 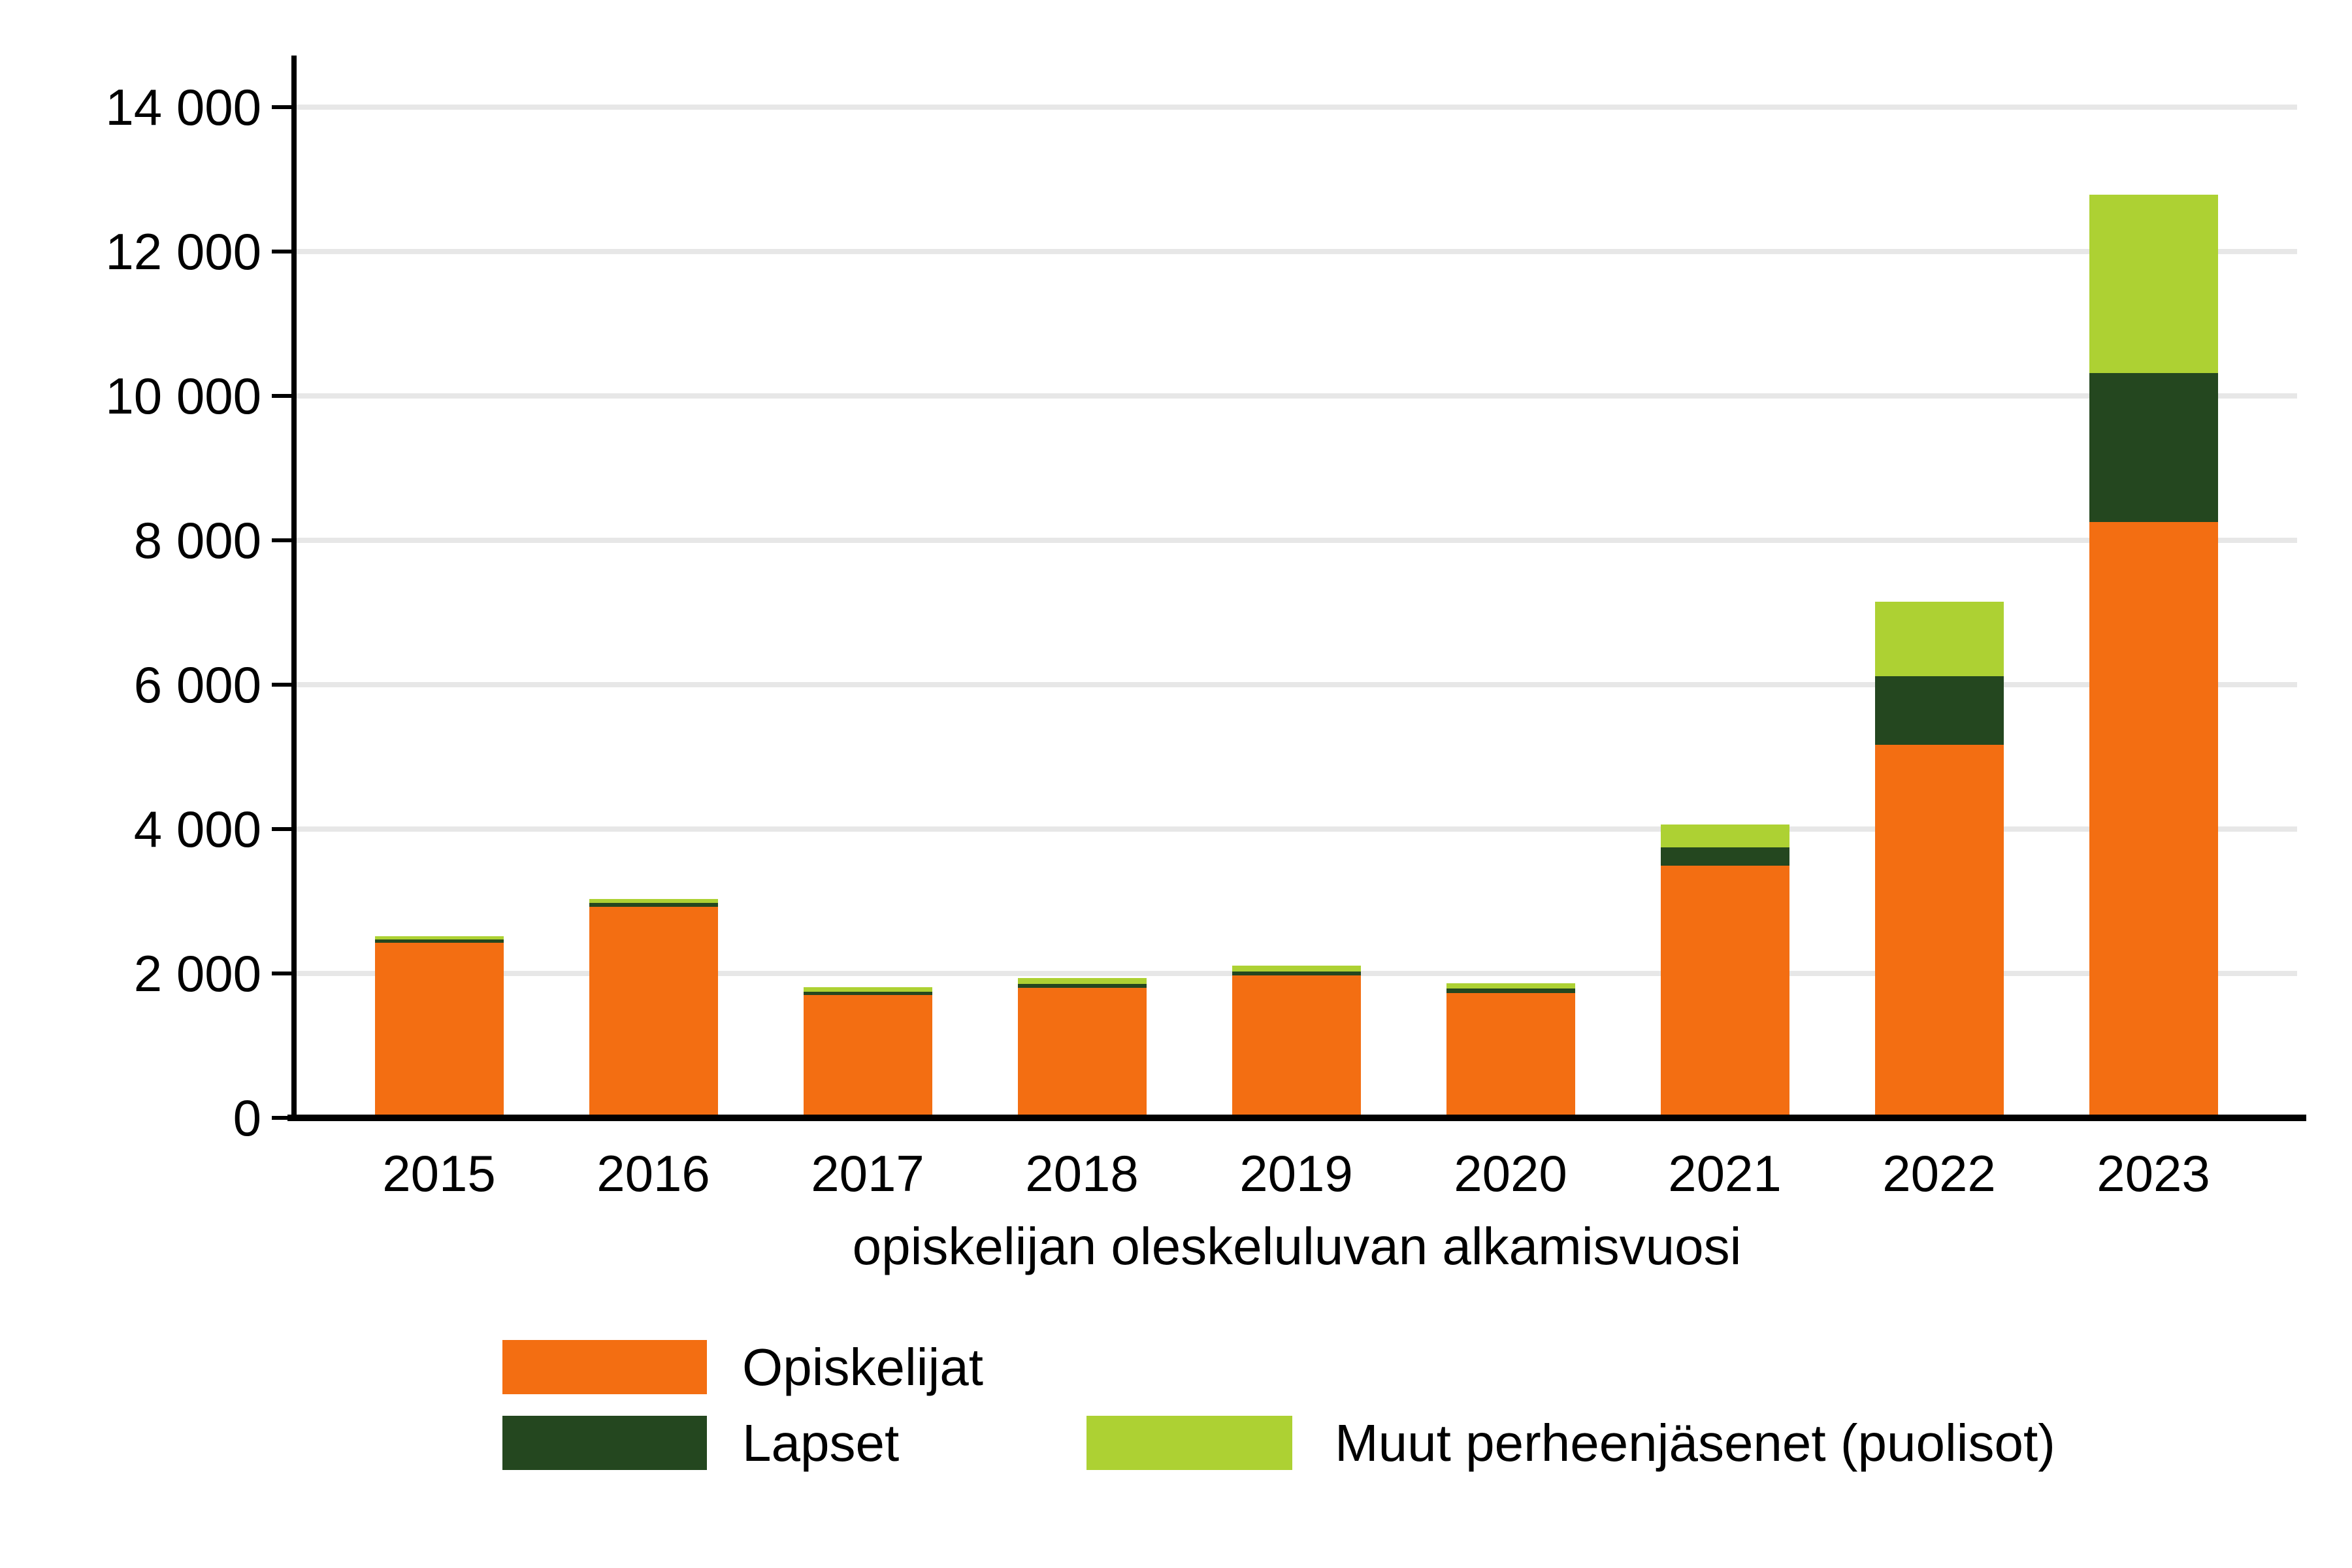 I want to click on bar-segment-2018-lapset, so click(x=1082, y=986).